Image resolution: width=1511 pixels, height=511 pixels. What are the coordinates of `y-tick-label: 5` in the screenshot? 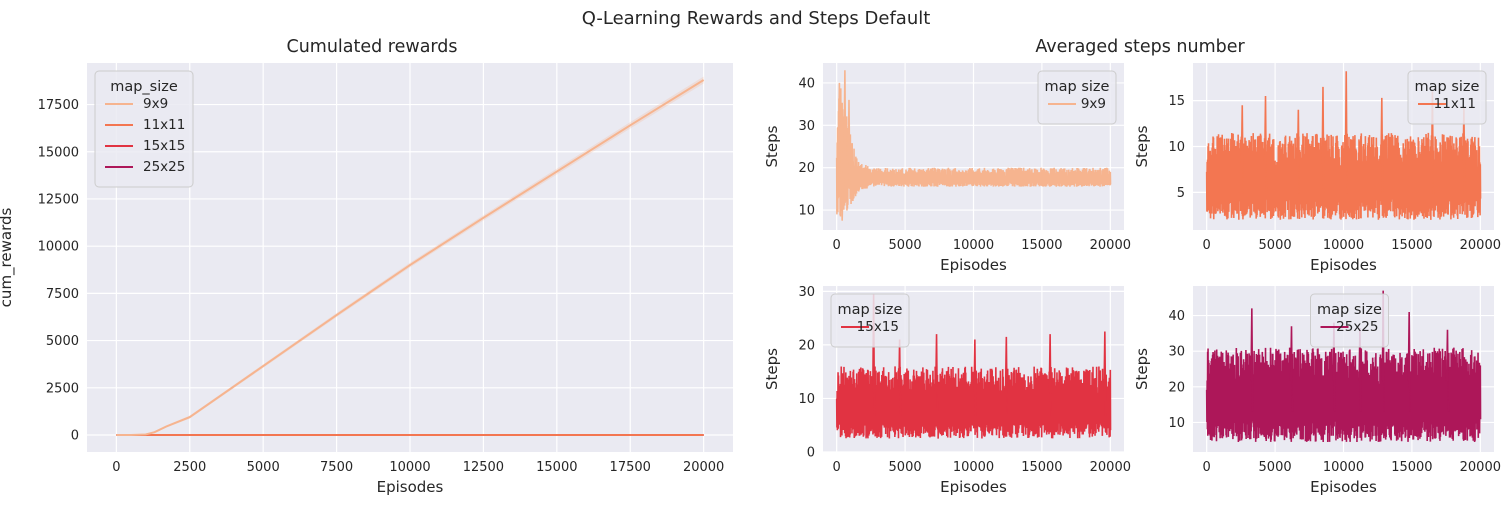 It's located at (1181, 193).